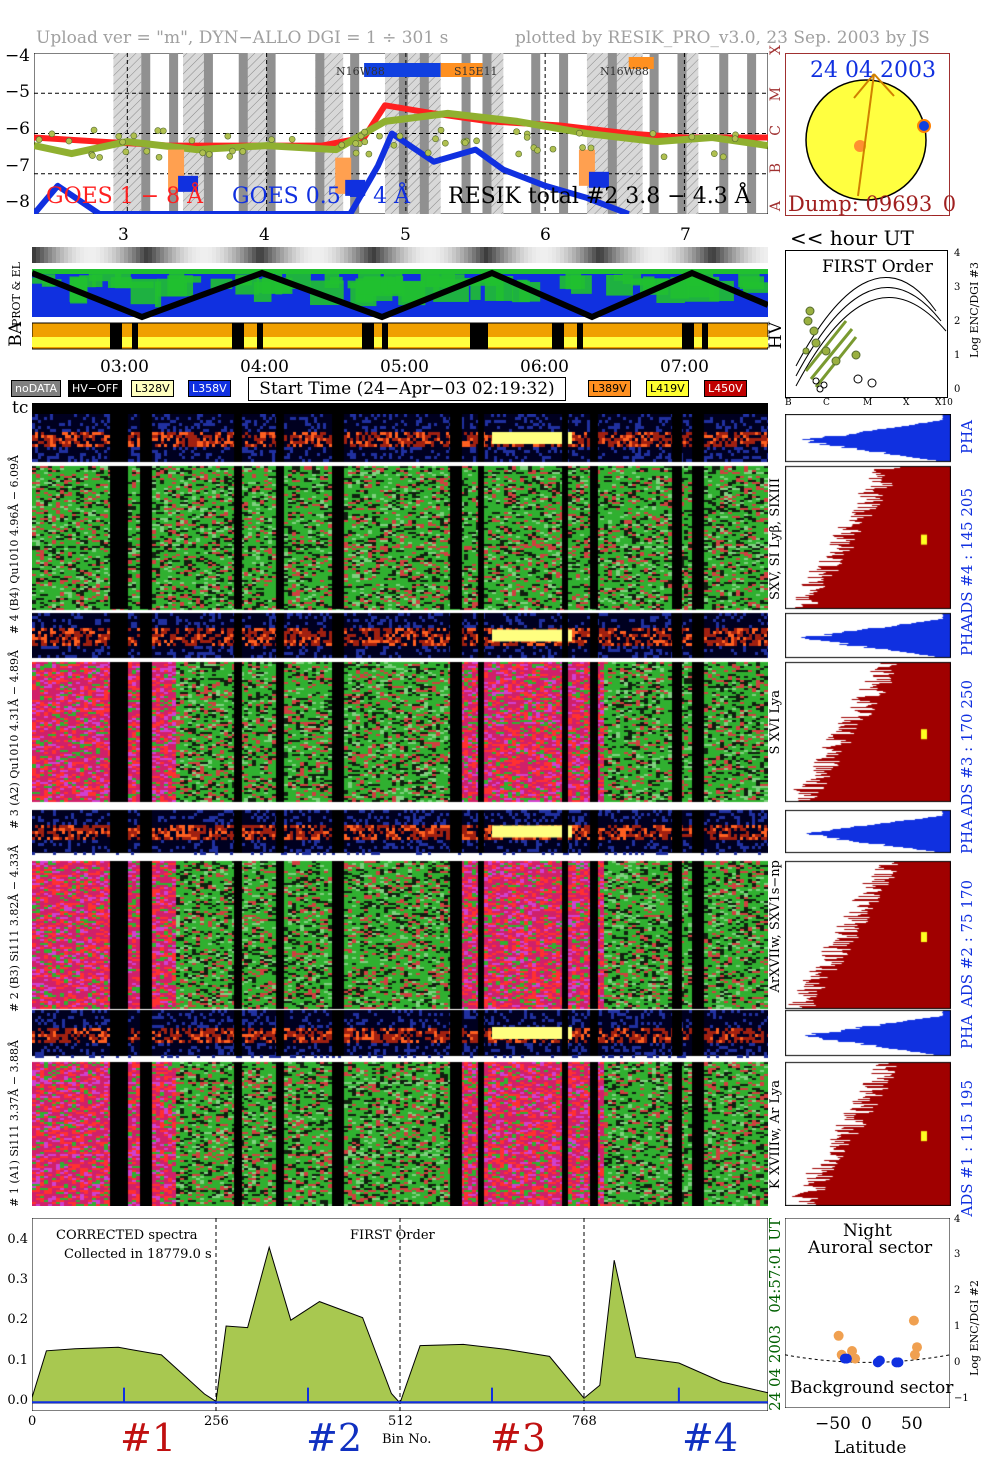  What do you see at coordinates (775, 926) in the screenshot?
I see `spec2-right-label: ArXVIIw, SXV1s−np` at bounding box center [775, 926].